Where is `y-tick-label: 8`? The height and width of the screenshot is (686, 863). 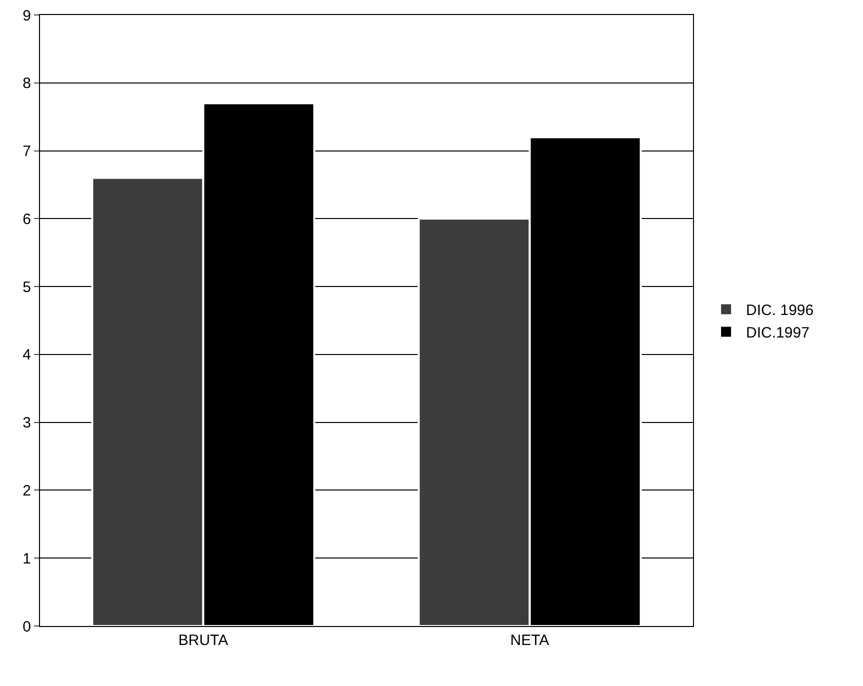 y-tick-label: 8 is located at coordinates (26, 83).